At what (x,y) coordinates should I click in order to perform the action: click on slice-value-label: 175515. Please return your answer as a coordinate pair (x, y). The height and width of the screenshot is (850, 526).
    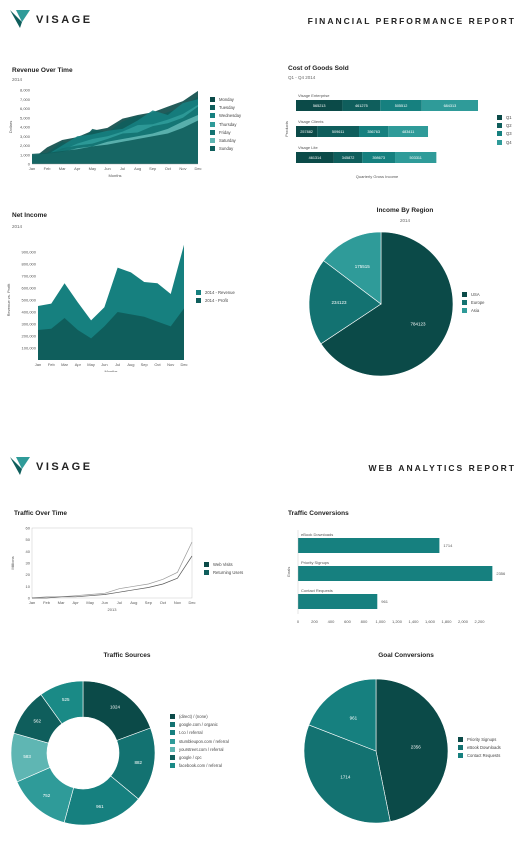
    Looking at the image, I should click on (363, 266).